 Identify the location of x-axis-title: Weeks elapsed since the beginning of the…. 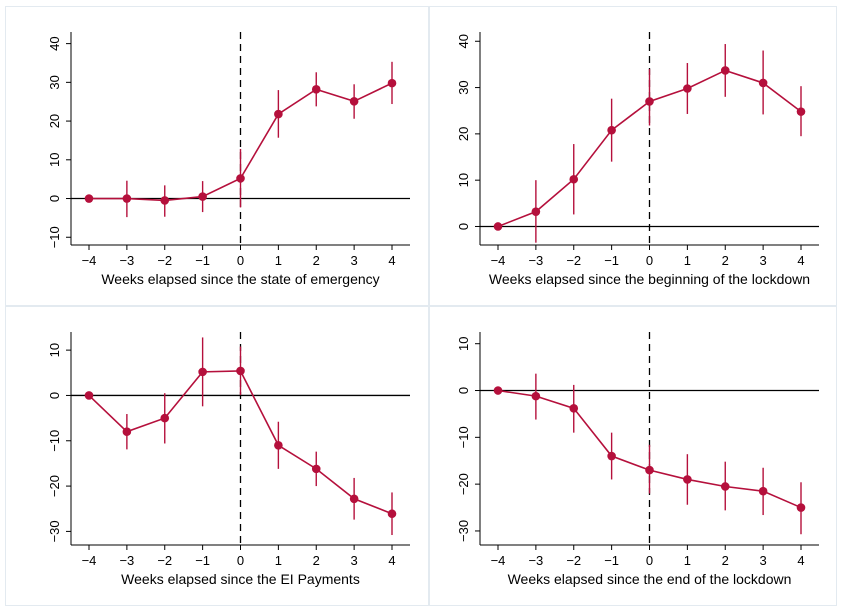
(649, 279).